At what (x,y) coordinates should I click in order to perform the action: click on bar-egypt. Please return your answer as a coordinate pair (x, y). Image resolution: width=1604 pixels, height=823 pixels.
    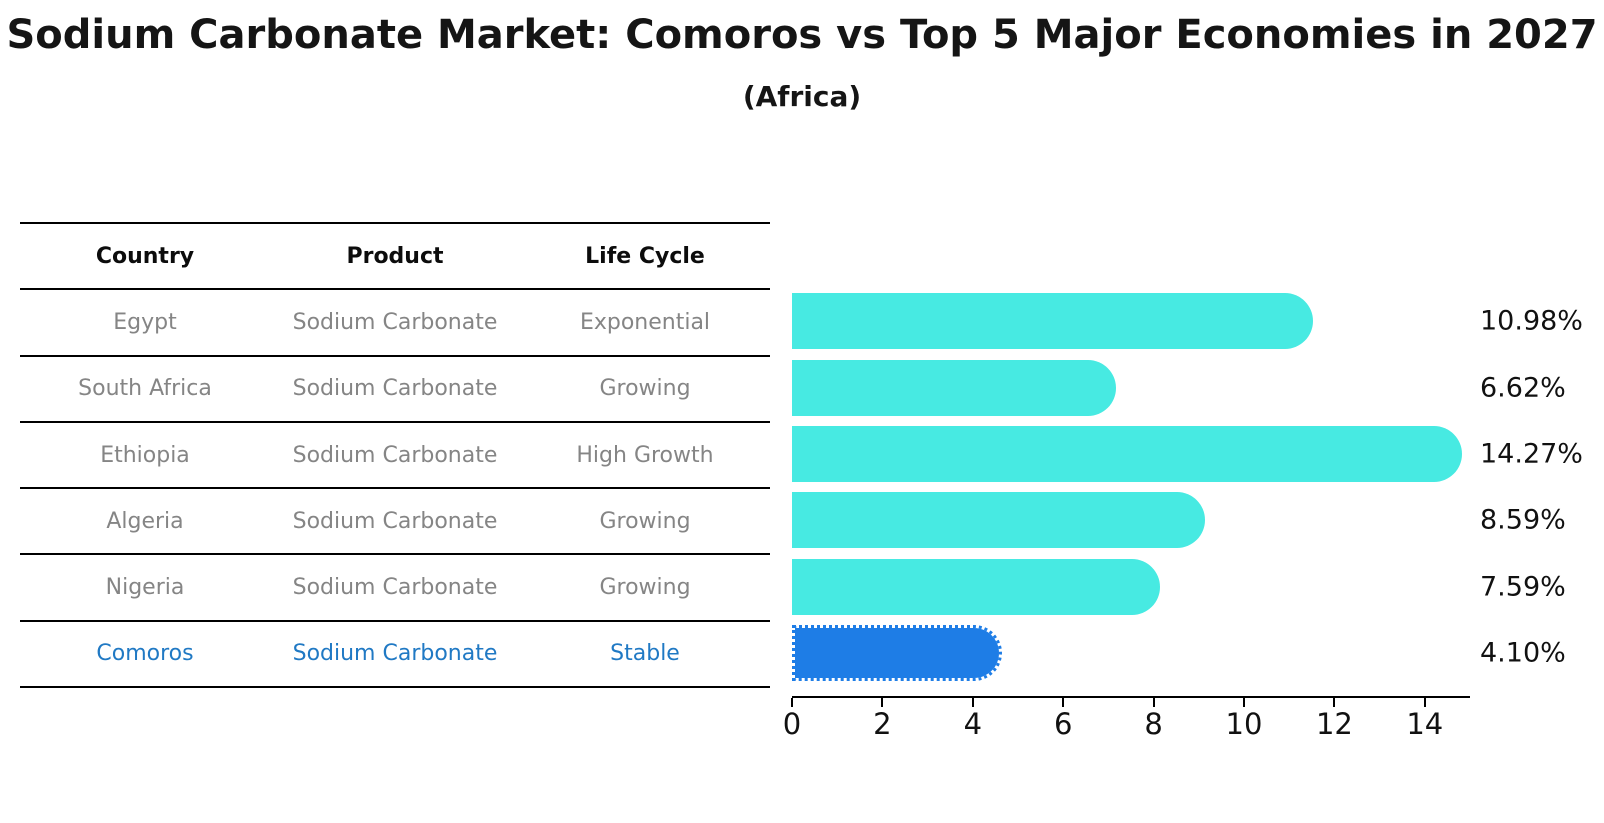
    Looking at the image, I should click on (1053, 321).